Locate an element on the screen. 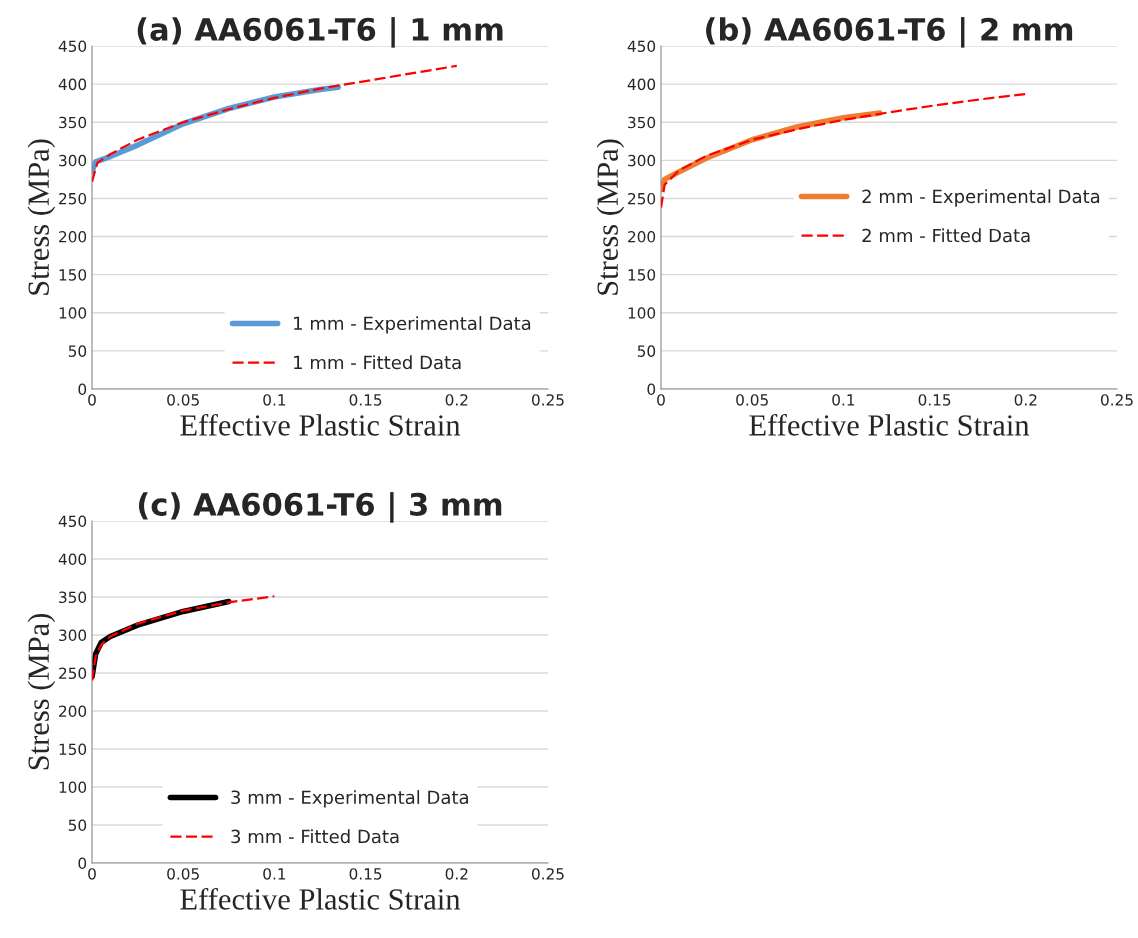  chart-title: (b) AA6061-T6 | 2 mm is located at coordinates (889, 32).